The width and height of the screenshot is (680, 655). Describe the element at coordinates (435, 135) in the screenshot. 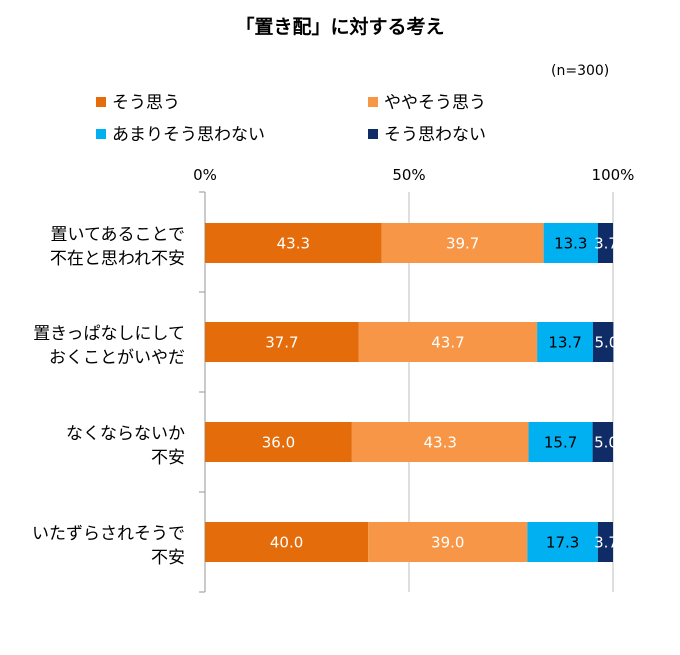

I see `legend-label-disagree: そう思わない` at that location.